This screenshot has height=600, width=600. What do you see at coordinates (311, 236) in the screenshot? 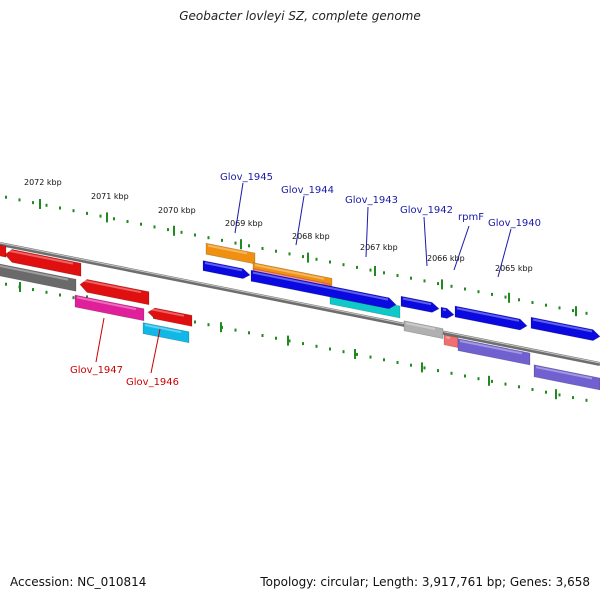
I see `kbp-label: 2068 kbp` at bounding box center [311, 236].